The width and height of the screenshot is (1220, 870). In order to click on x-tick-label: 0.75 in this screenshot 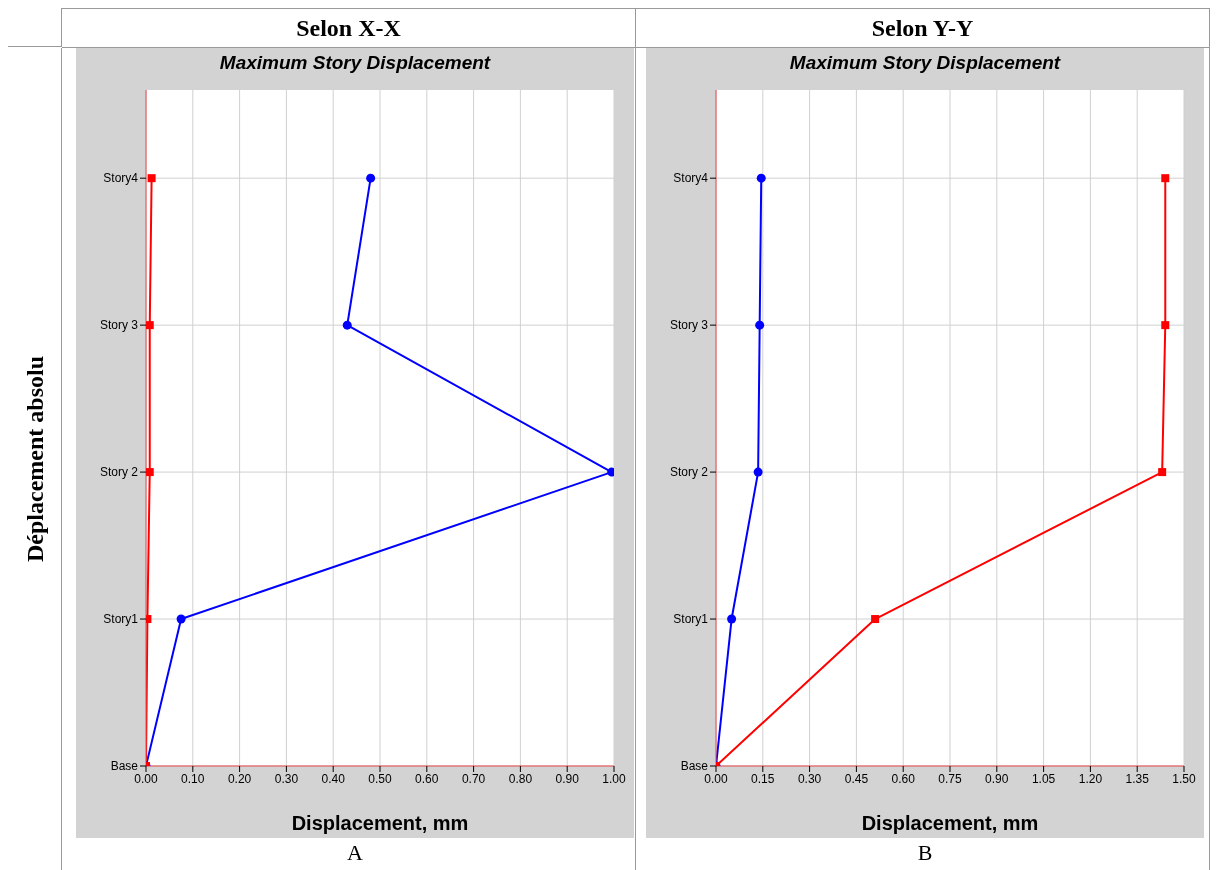, I will do `click(950, 778)`.